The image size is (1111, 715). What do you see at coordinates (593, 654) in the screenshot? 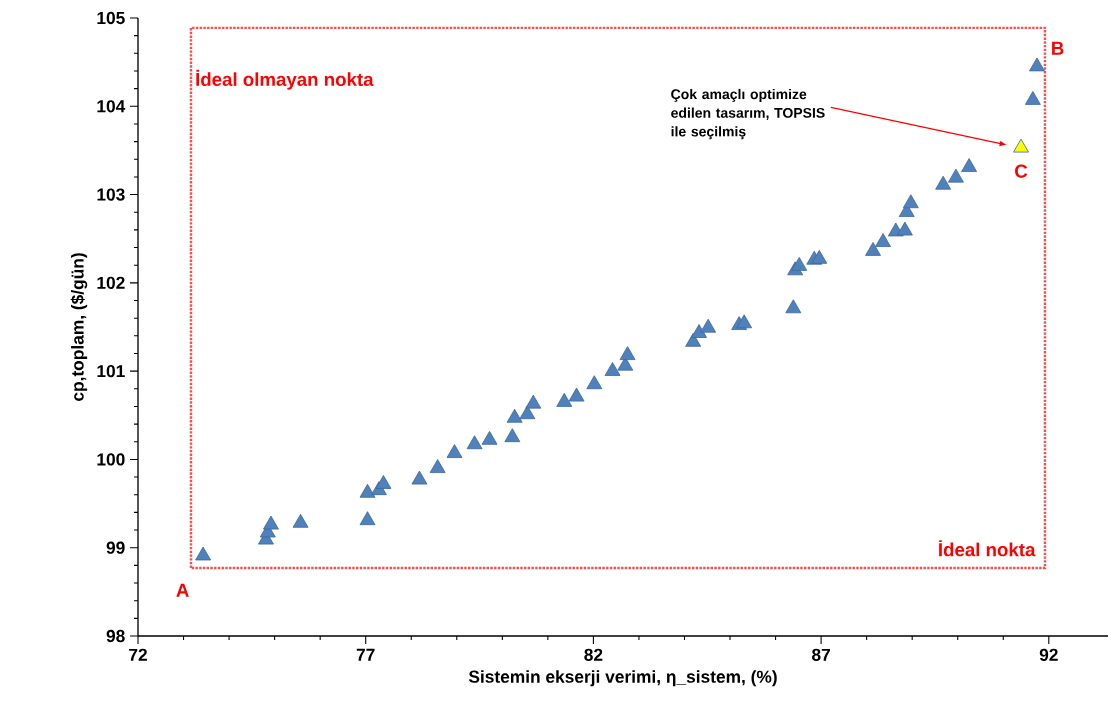
I see `x-tick-label: 82` at bounding box center [593, 654].